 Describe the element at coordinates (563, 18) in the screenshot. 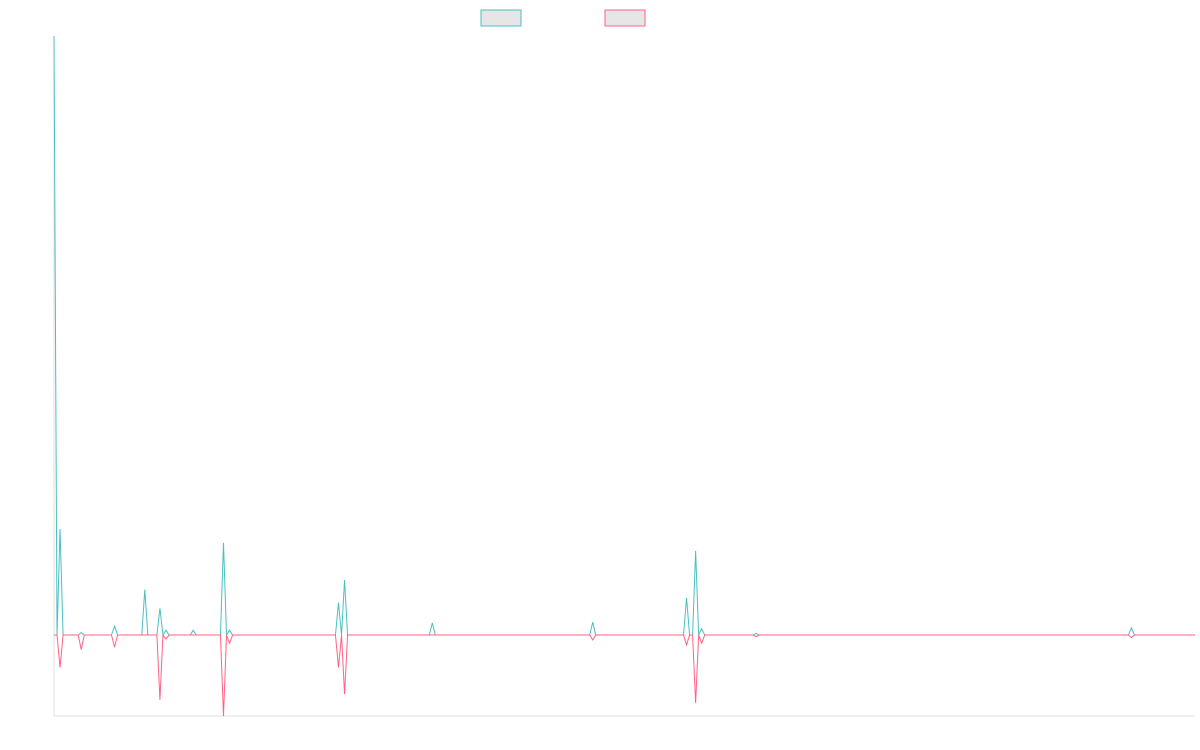

I see `legend` at that location.